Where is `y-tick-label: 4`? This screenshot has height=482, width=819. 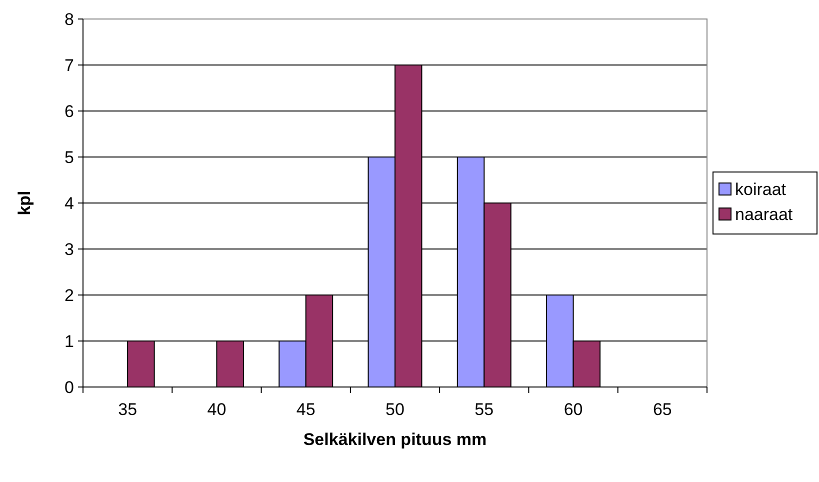
y-tick-label: 4 is located at coordinates (69, 203).